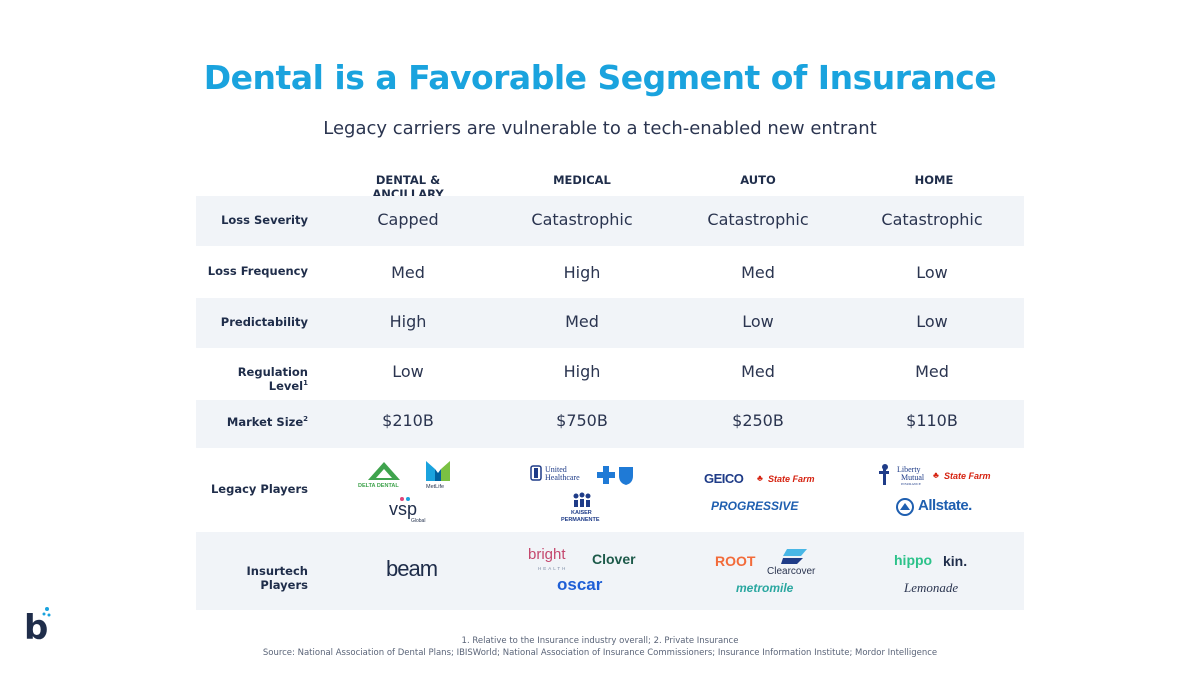 The image size is (1200, 675). Describe the element at coordinates (264, 220) in the screenshot. I see `row-label-loss-severity: Loss Severity` at that location.